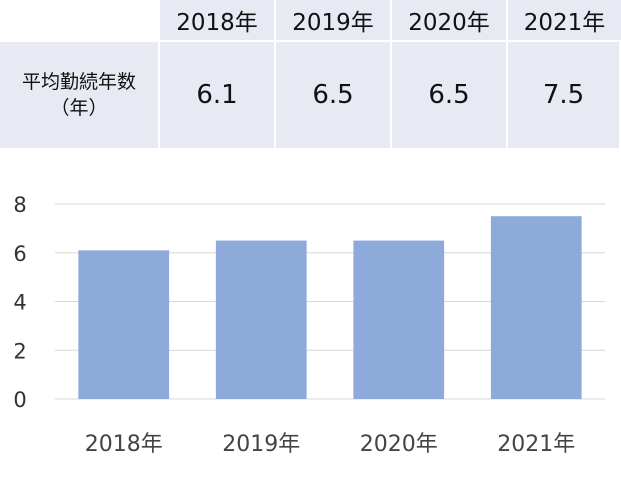  What do you see at coordinates (450, 95) in the screenshot?
I see `table-value-2020: 6.5` at bounding box center [450, 95].